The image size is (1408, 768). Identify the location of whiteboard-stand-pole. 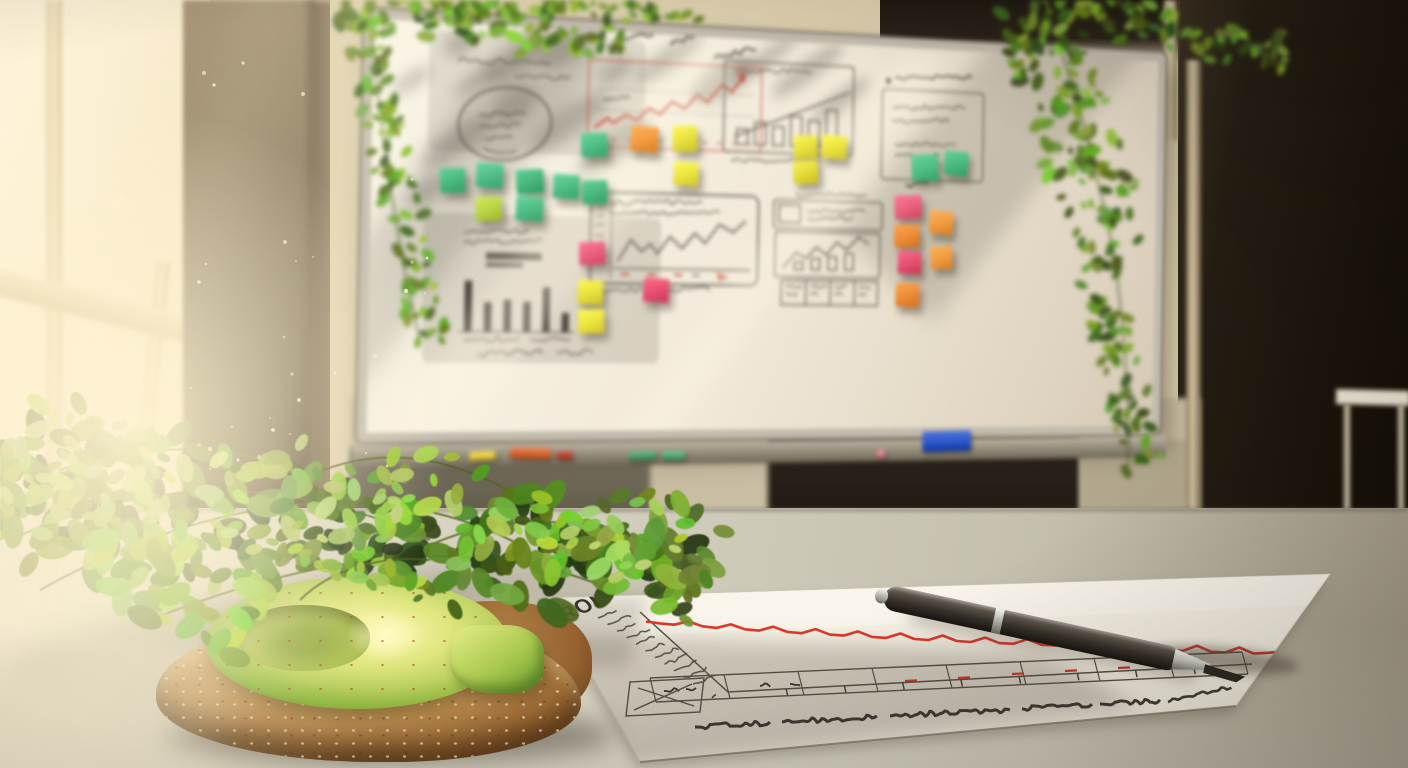
(1193, 295).